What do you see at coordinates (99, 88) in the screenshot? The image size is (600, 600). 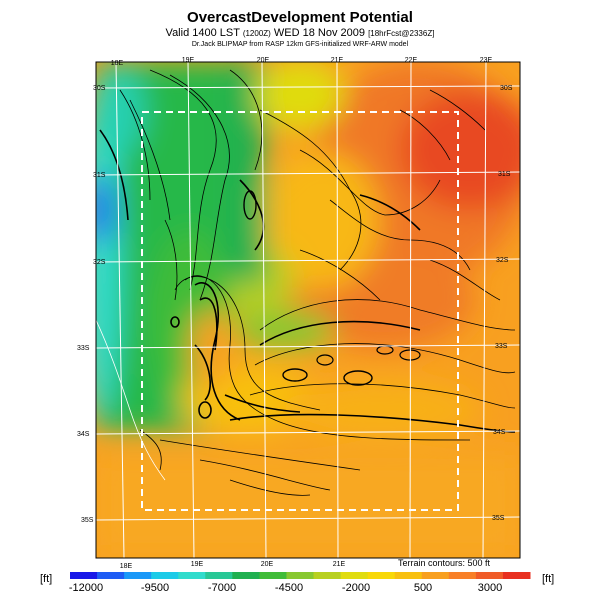 I see `lat-label-left: 30S` at bounding box center [99, 88].